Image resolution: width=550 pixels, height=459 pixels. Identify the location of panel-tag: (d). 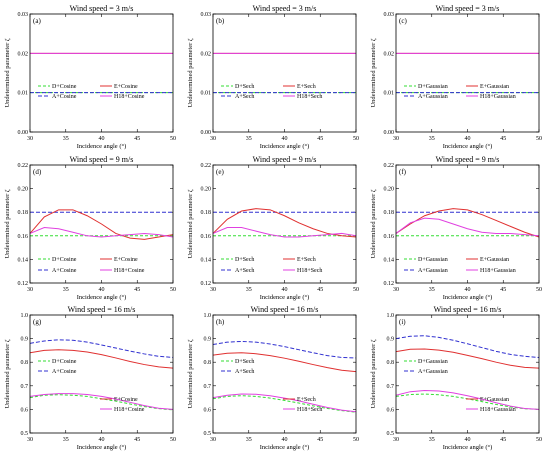
(37, 172).